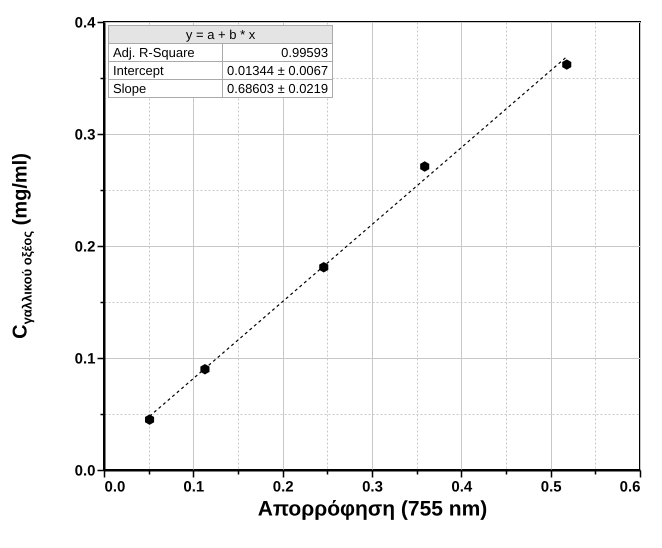  Describe the element at coordinates (277, 53) in the screenshot. I see `annotation: 0.99593` at that location.